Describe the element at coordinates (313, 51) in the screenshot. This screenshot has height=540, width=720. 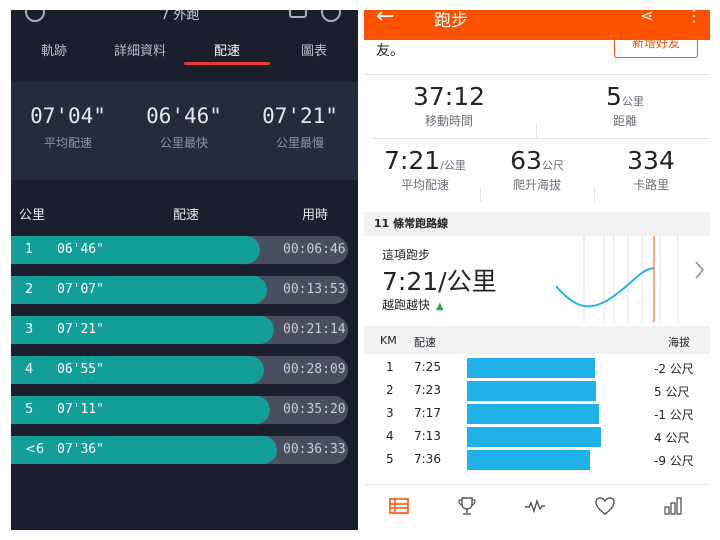
I see `tab-charts: 圖表` at that location.